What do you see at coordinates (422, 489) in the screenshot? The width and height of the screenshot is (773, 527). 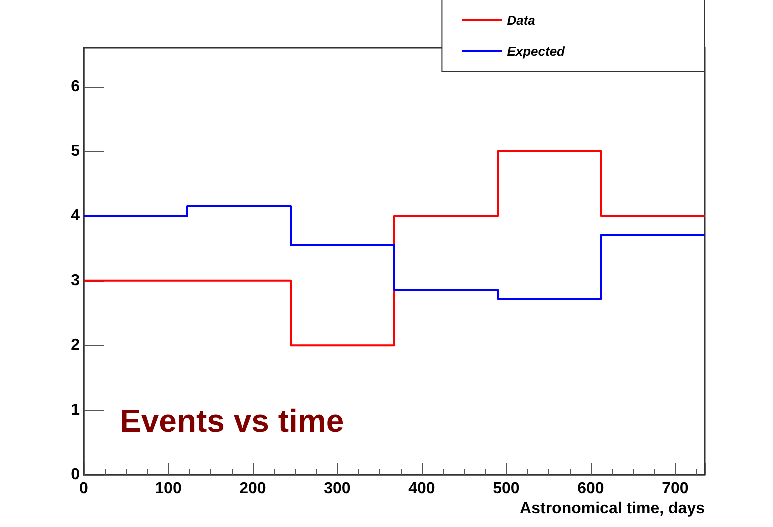 I see `x-tick-label: 400` at bounding box center [422, 489].